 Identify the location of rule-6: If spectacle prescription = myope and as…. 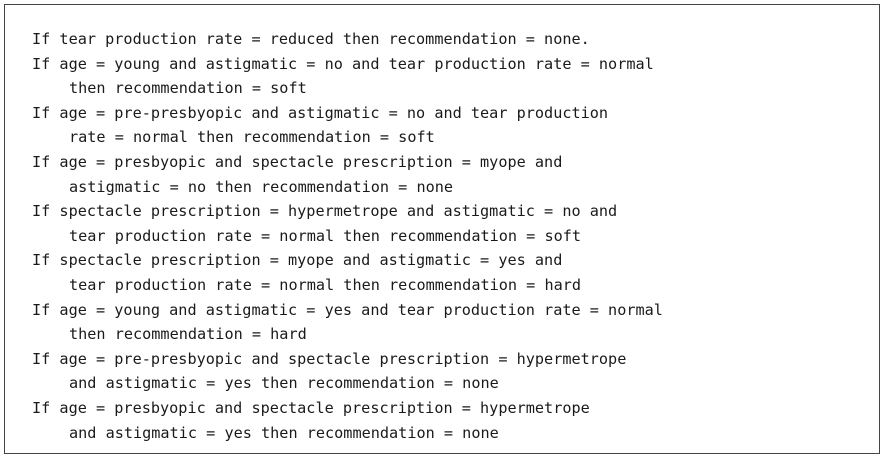
(347, 272).